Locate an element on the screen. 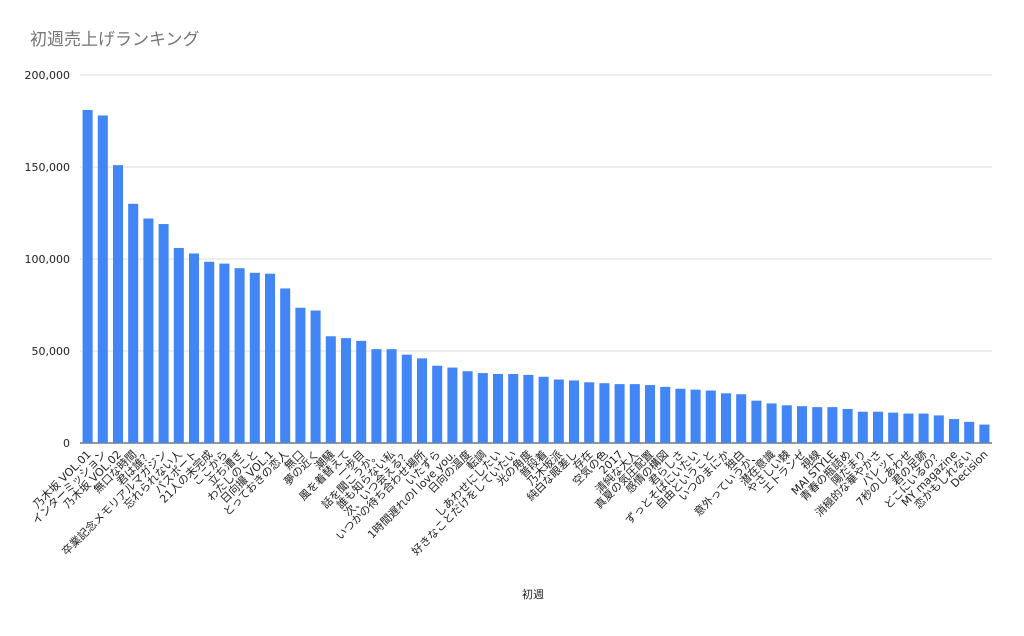  y-tick-label: 50,000 is located at coordinates (51, 351).